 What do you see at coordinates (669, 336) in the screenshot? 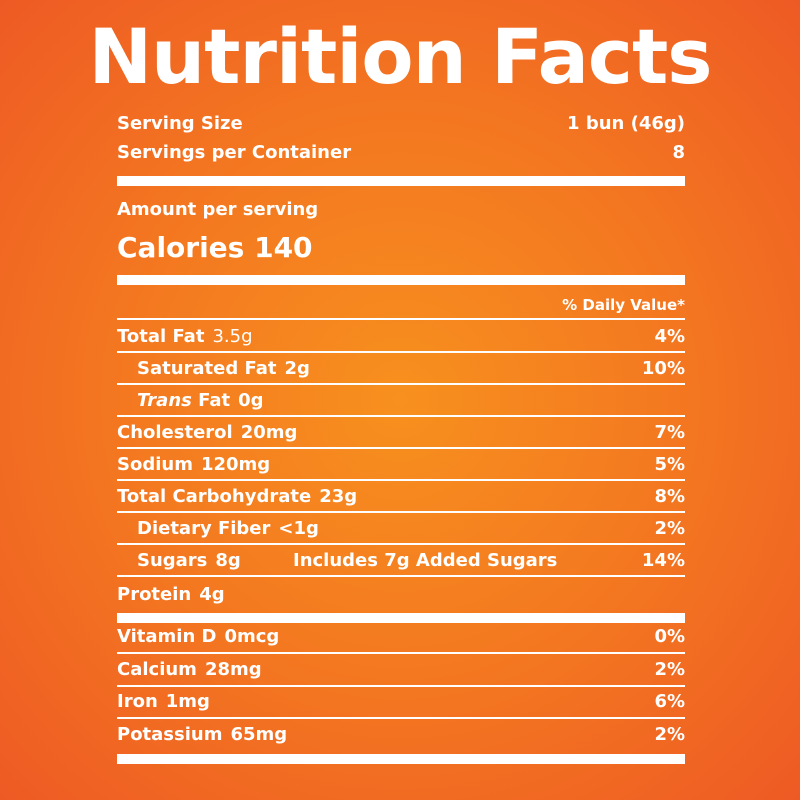
I see `nutrient-dv: 4%` at bounding box center [669, 336].